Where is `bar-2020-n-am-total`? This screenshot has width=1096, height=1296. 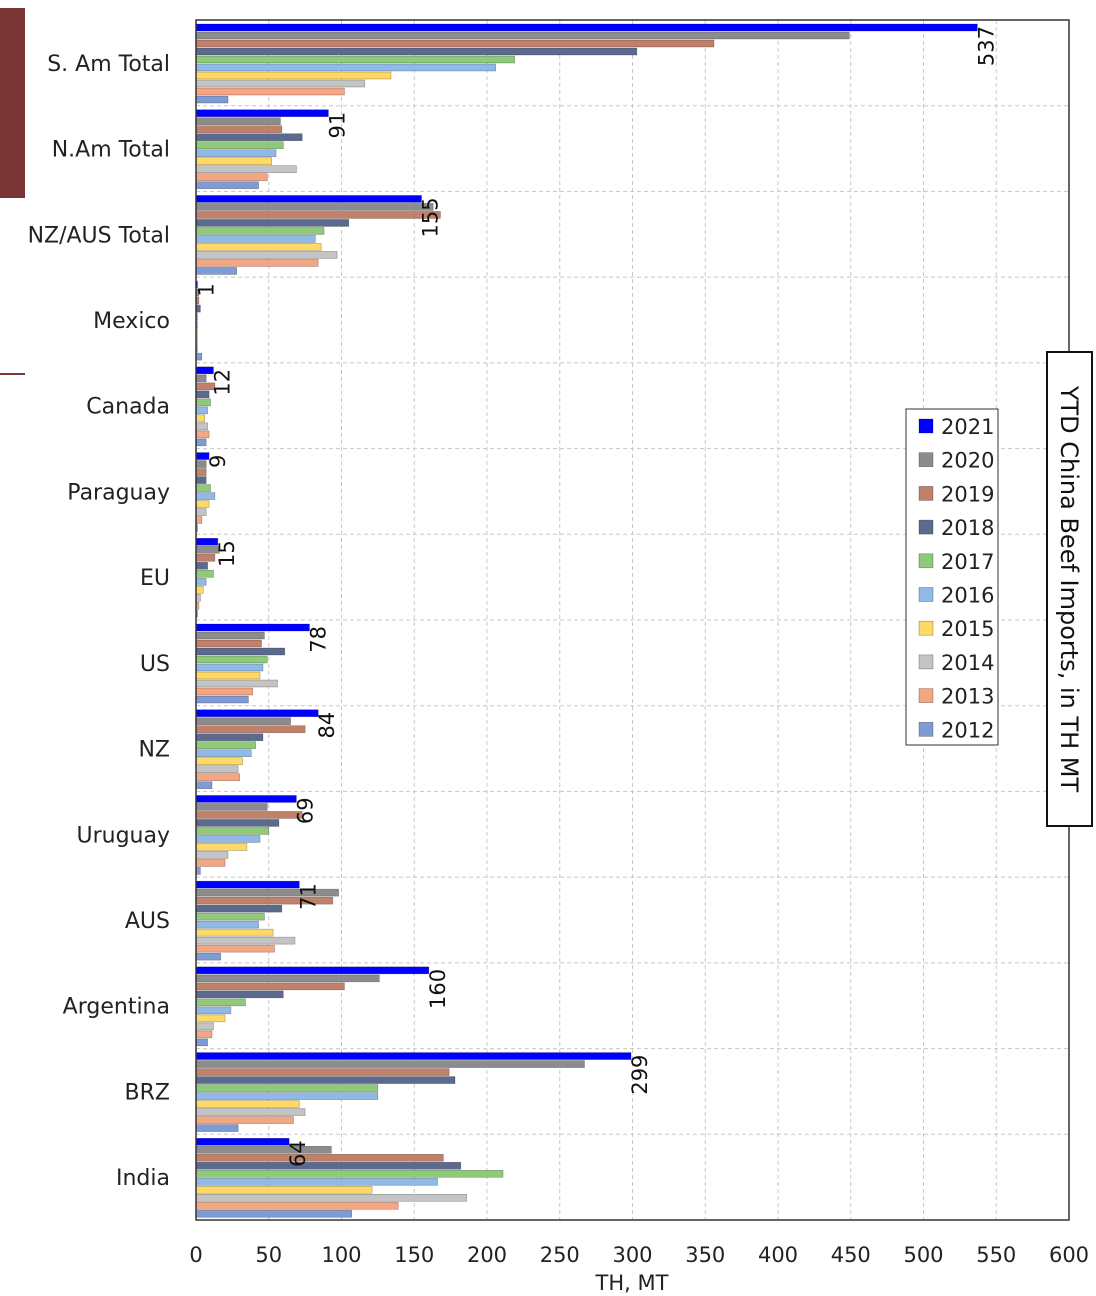 bar-2020-n-am-total is located at coordinates (238, 121).